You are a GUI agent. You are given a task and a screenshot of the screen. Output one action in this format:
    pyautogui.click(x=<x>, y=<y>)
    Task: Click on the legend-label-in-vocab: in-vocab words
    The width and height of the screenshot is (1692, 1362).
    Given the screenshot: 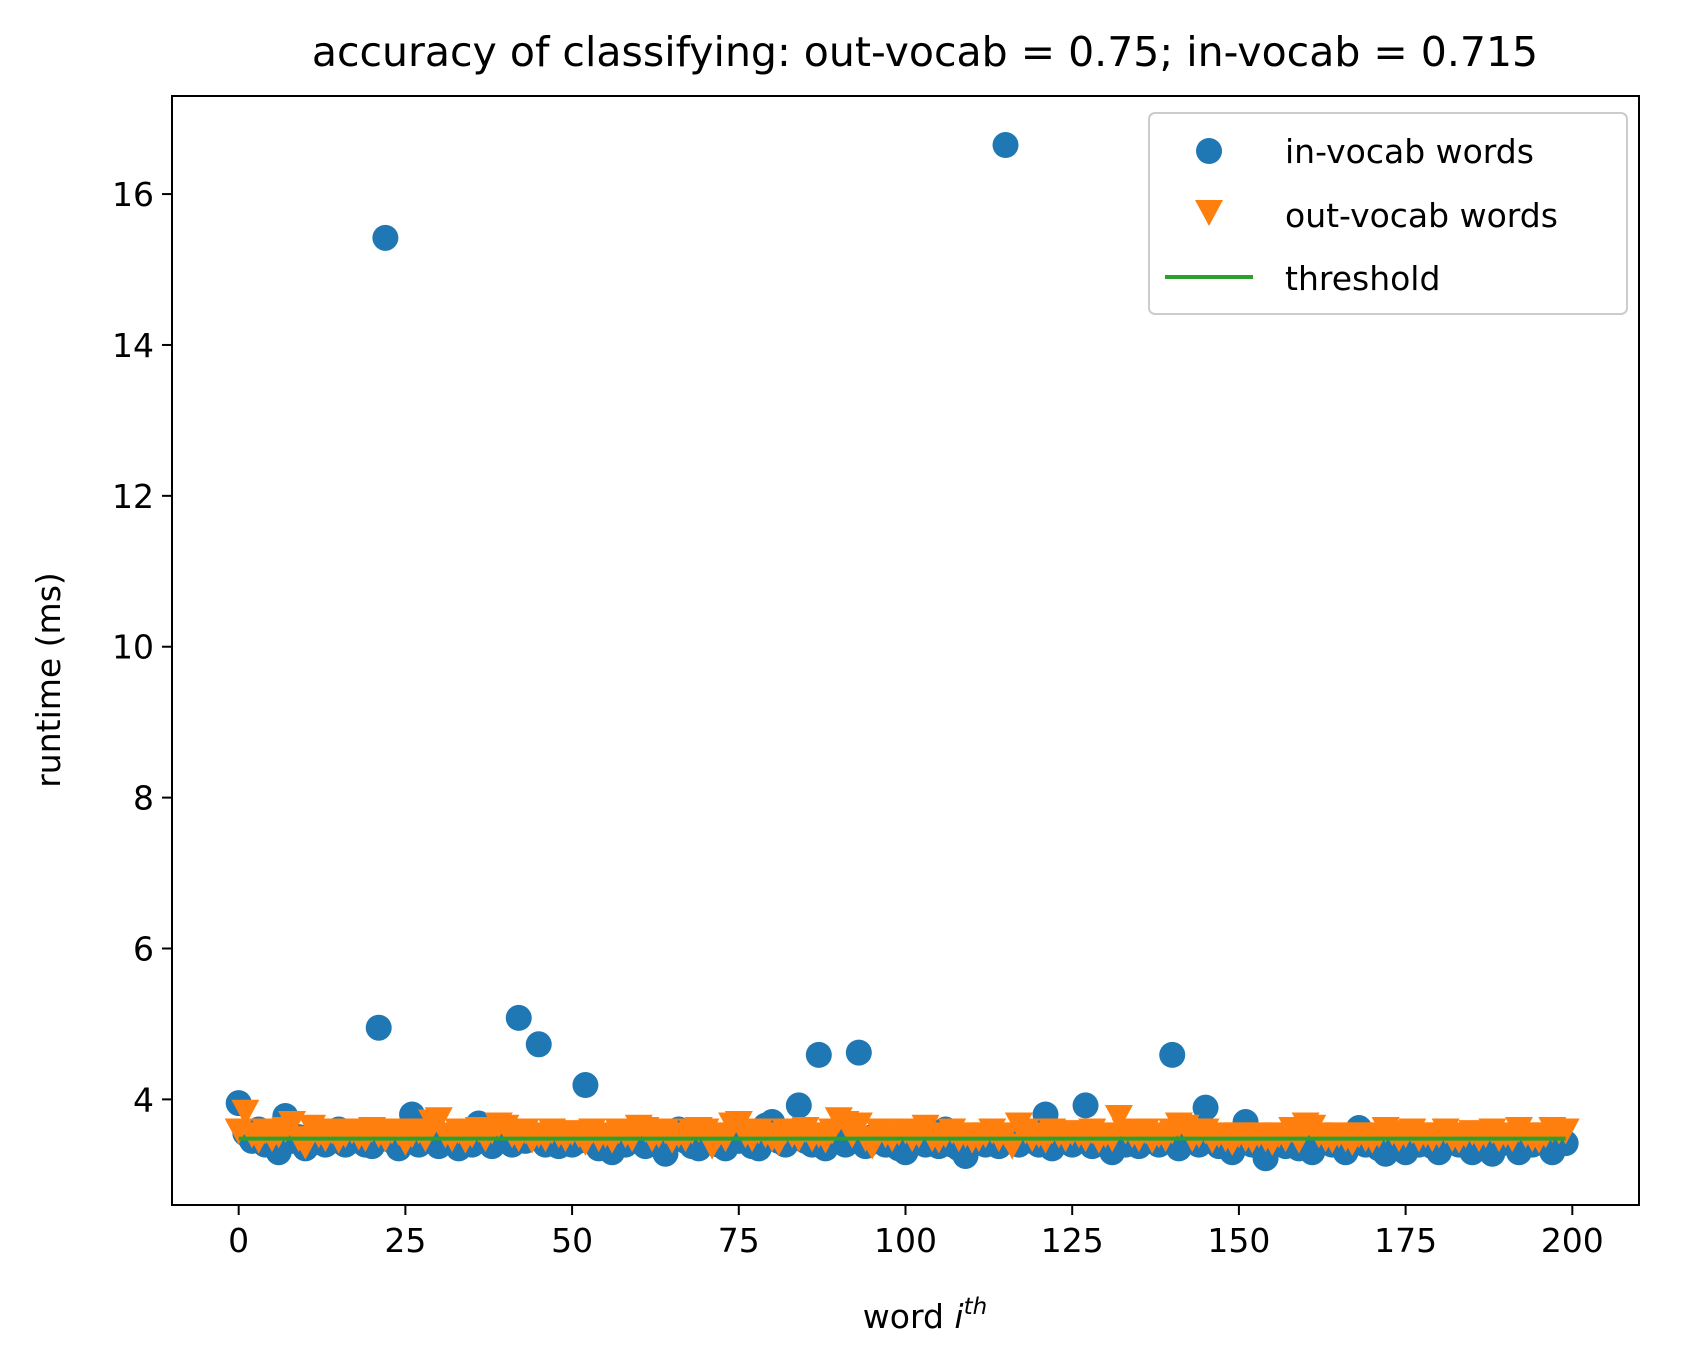 What is the action you would take?
    pyautogui.click(x=1409, y=151)
    